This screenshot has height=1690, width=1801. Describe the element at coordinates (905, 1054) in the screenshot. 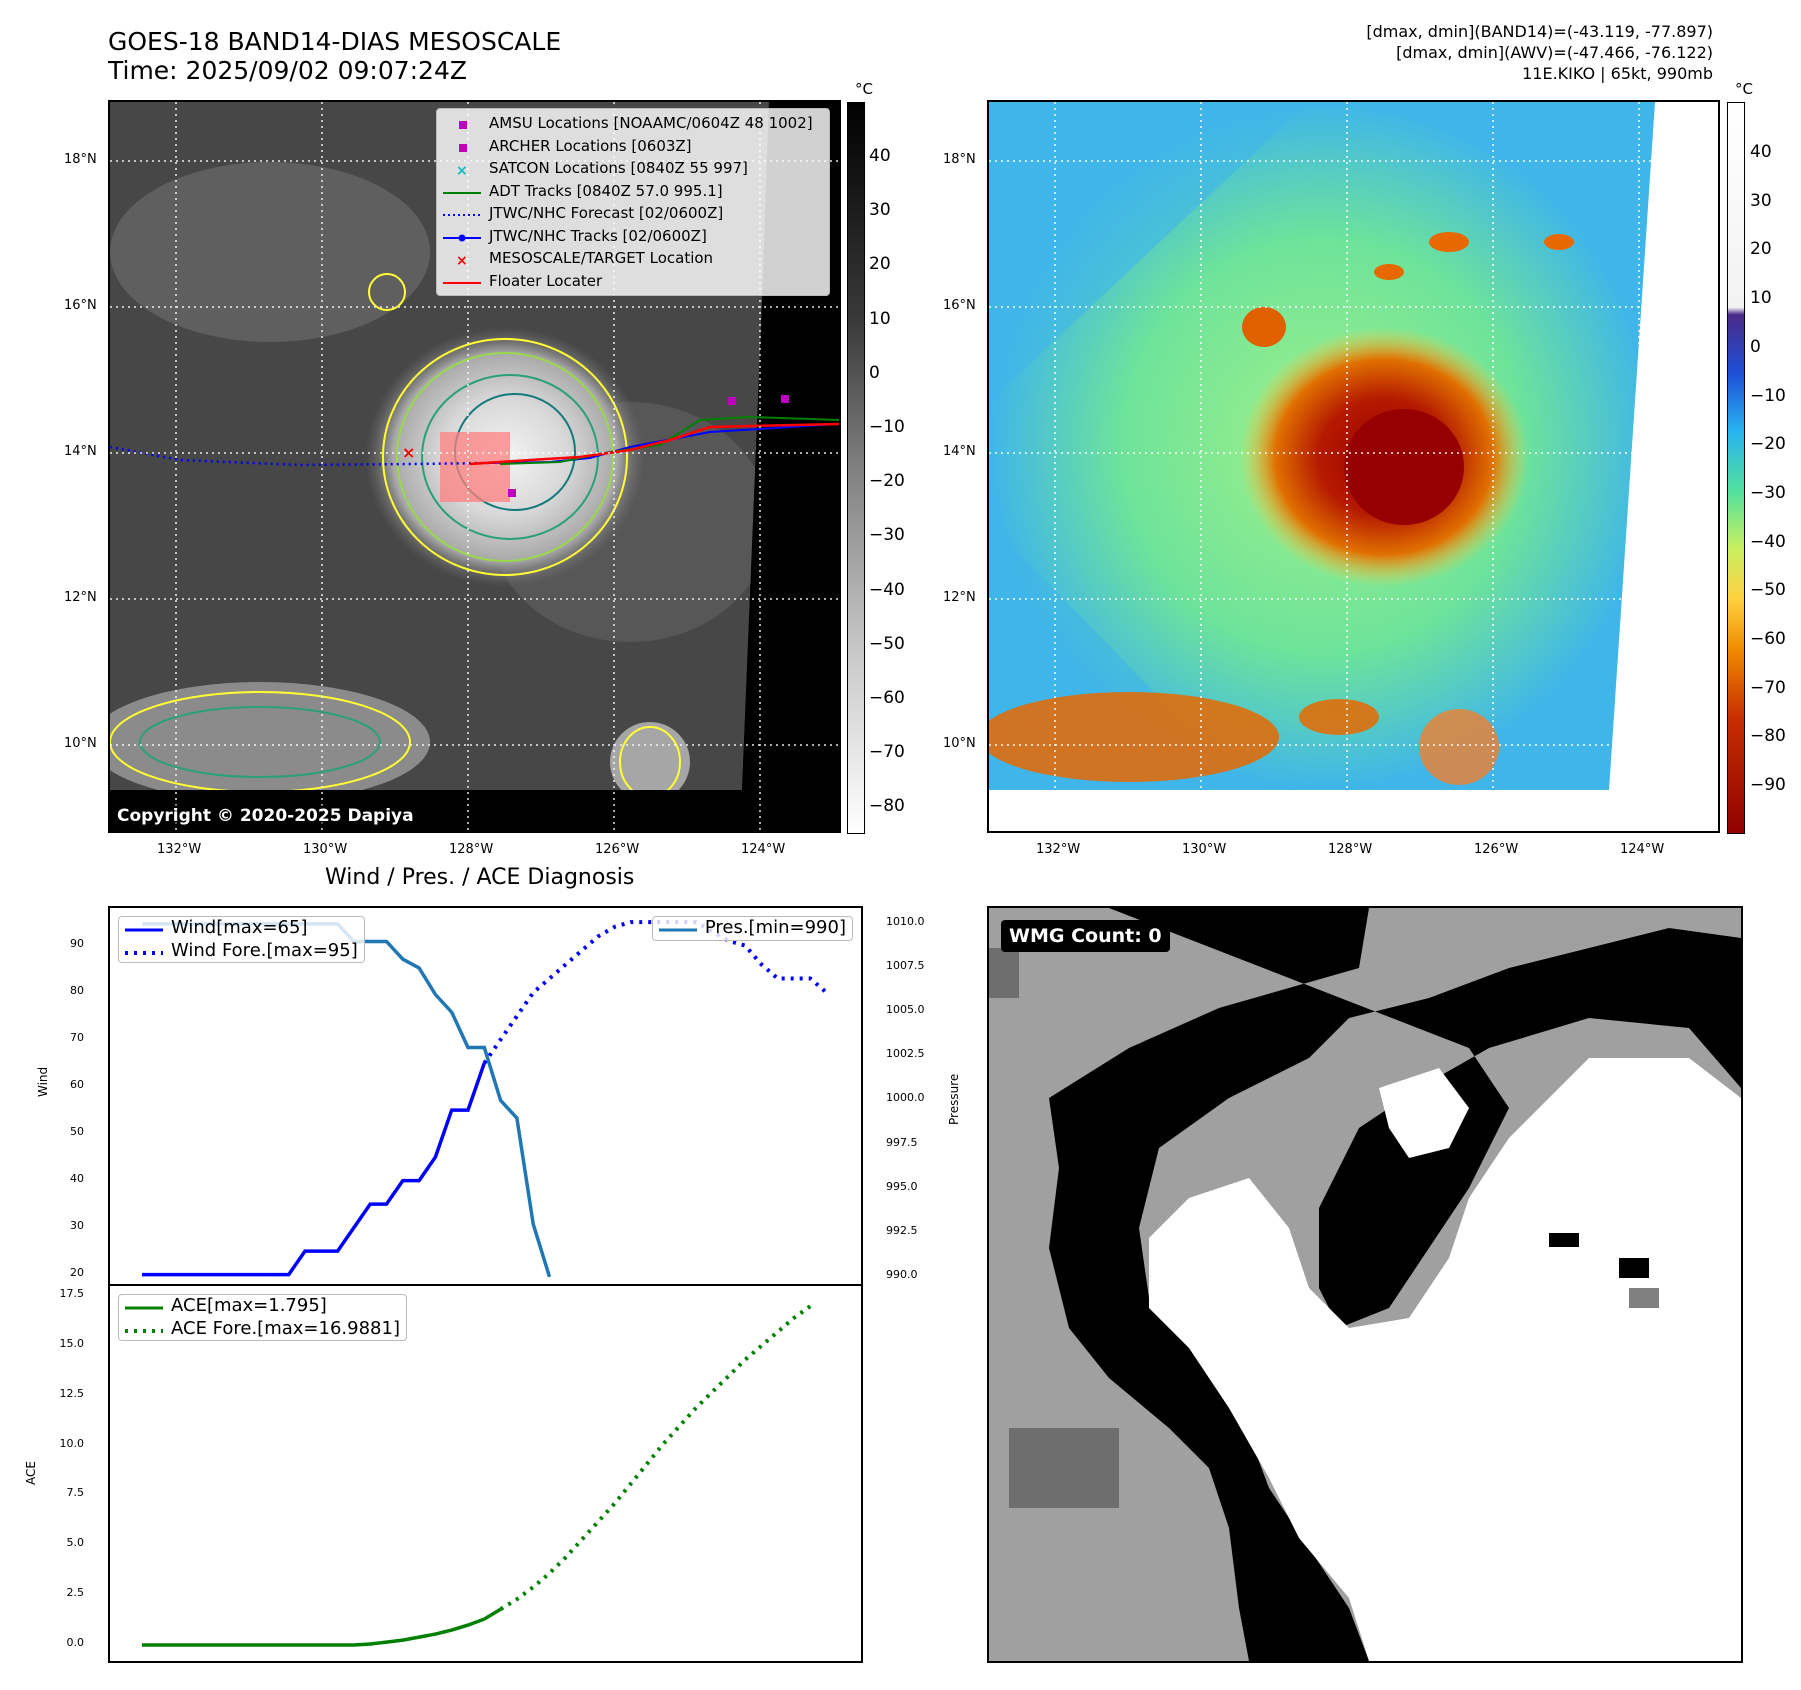

I see `y-tick-label: 1002.5` at that location.